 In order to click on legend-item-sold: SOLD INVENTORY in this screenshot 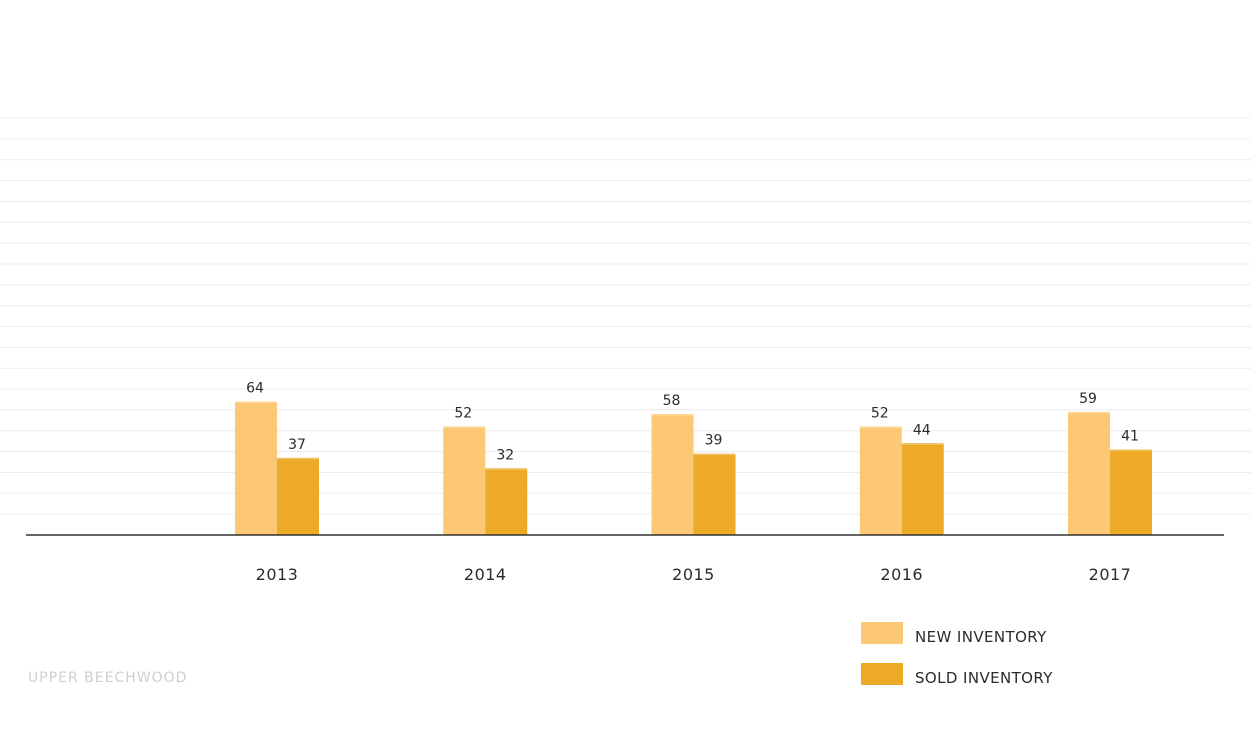, I will do `click(957, 675)`.